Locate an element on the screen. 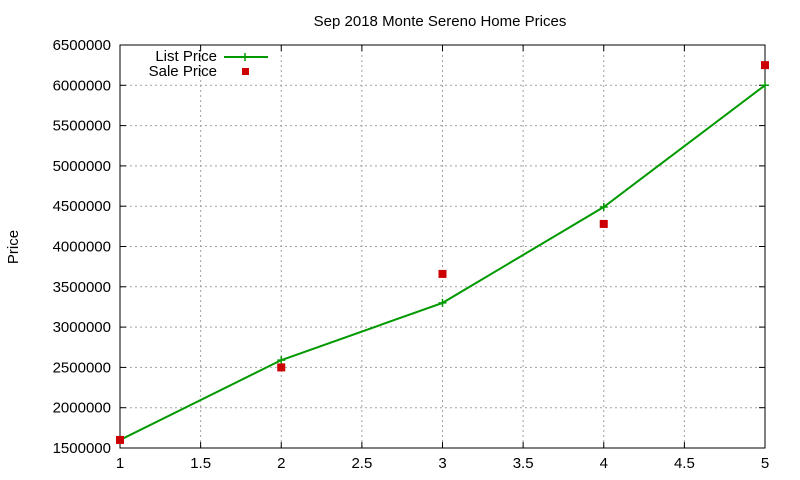  legend-label-list-price: List Price is located at coordinates (186, 56).